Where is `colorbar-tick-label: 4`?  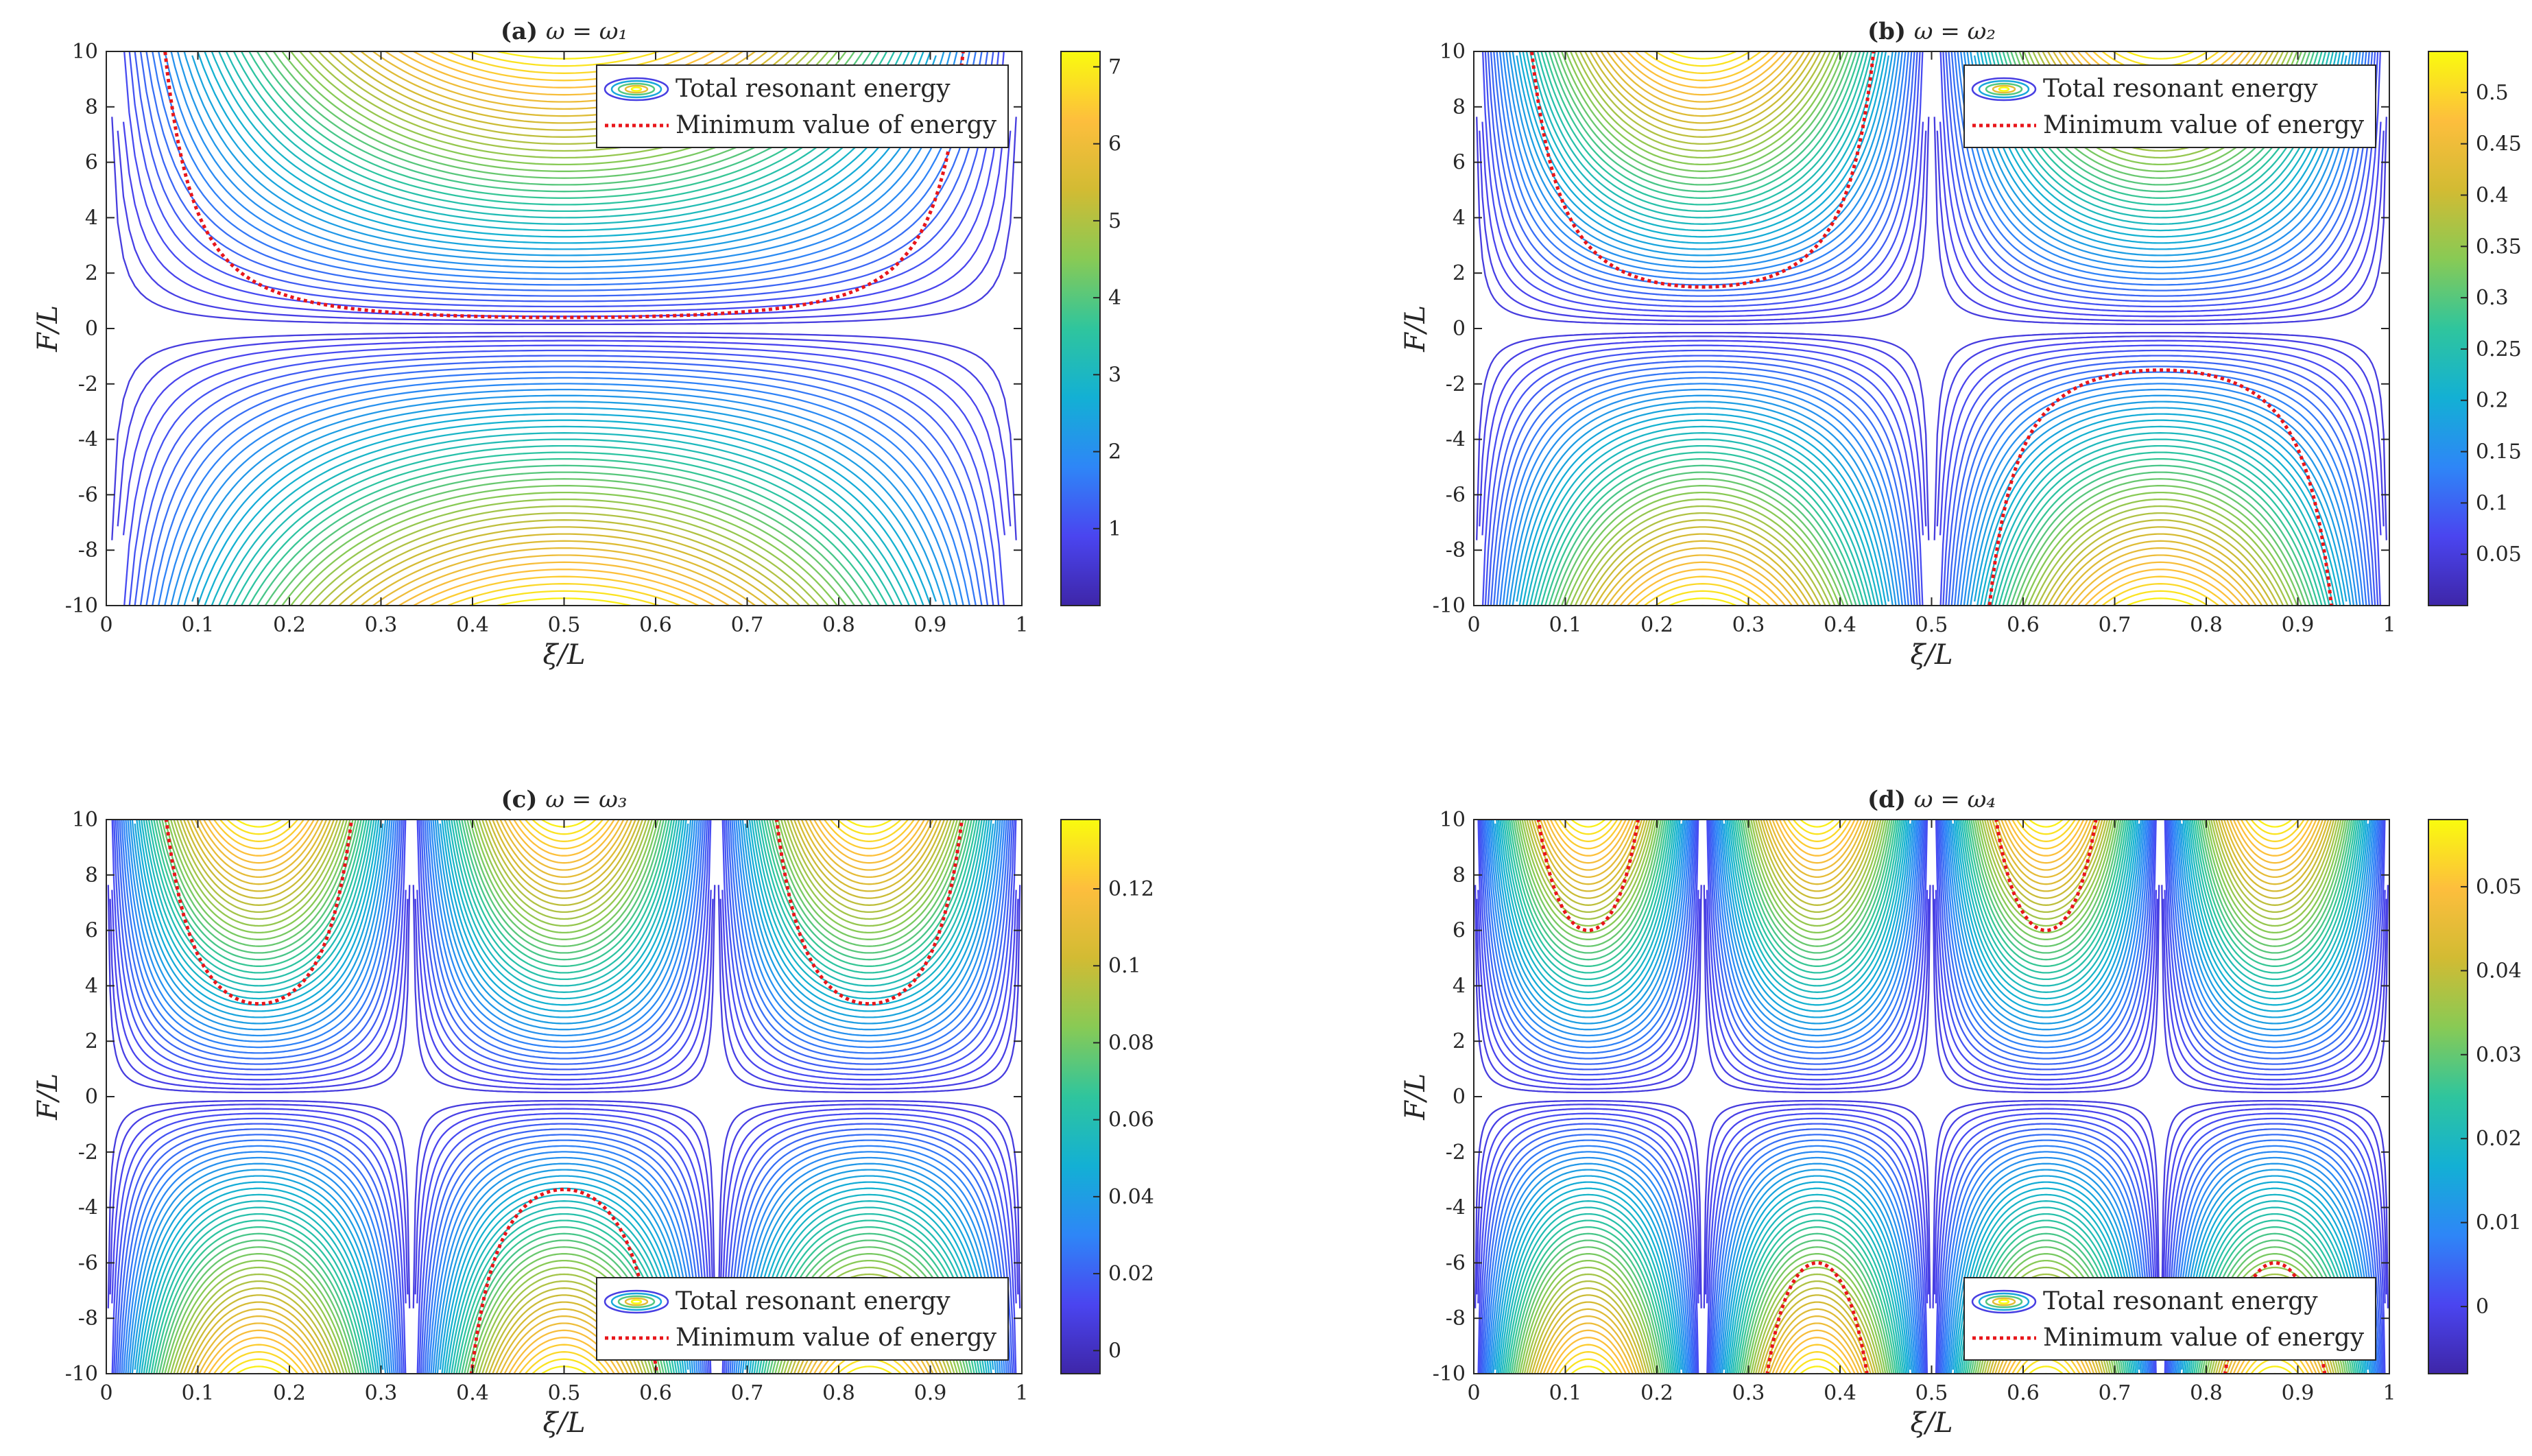
colorbar-tick-label: 4 is located at coordinates (1114, 298).